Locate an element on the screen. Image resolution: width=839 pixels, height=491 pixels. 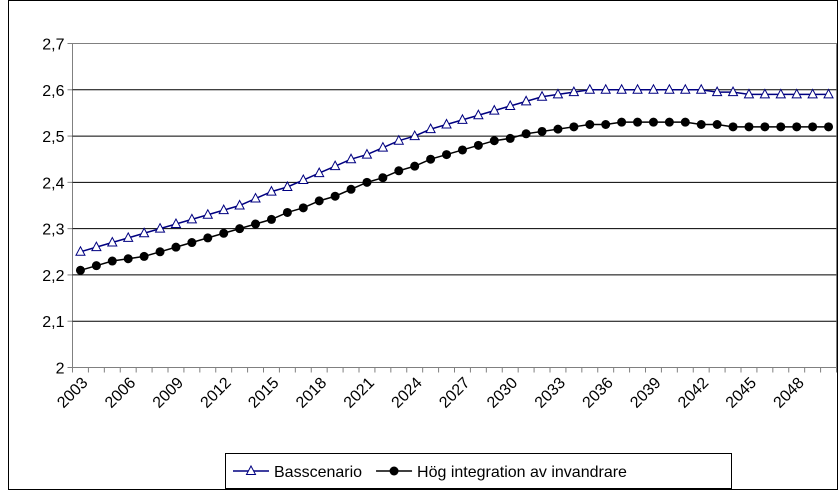
y-tick-label: 2,3 is located at coordinates (53, 230).